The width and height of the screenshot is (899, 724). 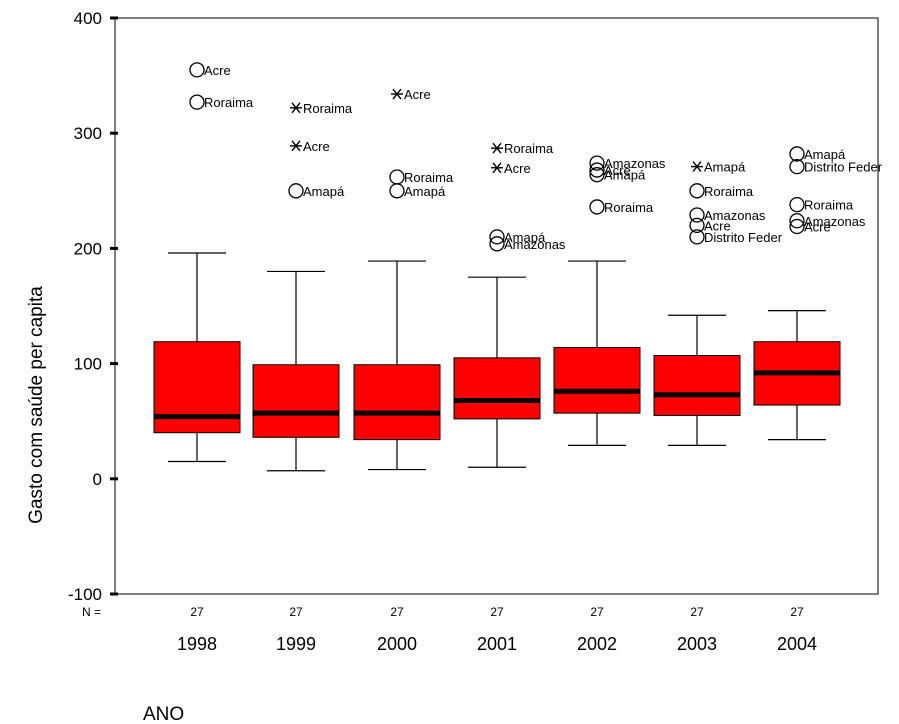 What do you see at coordinates (697, 644) in the screenshot?
I see `category-label: 2003` at bounding box center [697, 644].